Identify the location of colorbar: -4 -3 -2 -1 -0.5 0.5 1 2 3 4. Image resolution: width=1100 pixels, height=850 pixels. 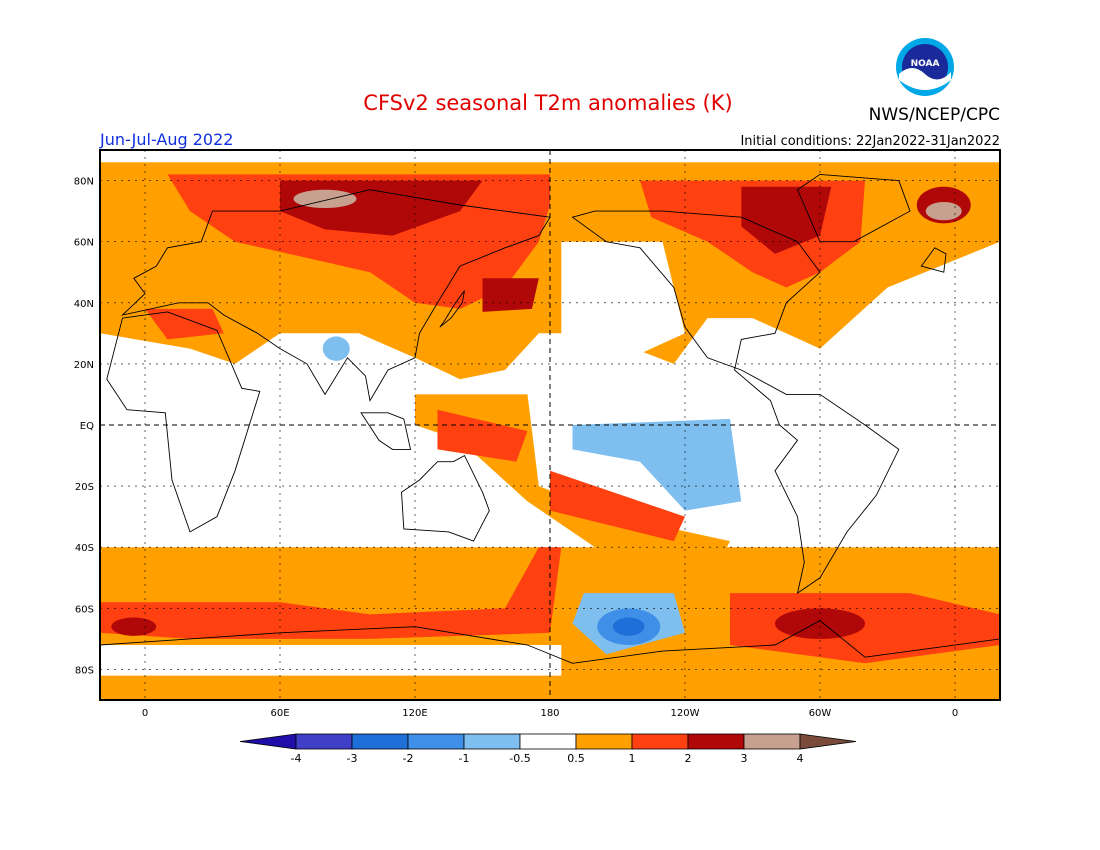
(548, 749).